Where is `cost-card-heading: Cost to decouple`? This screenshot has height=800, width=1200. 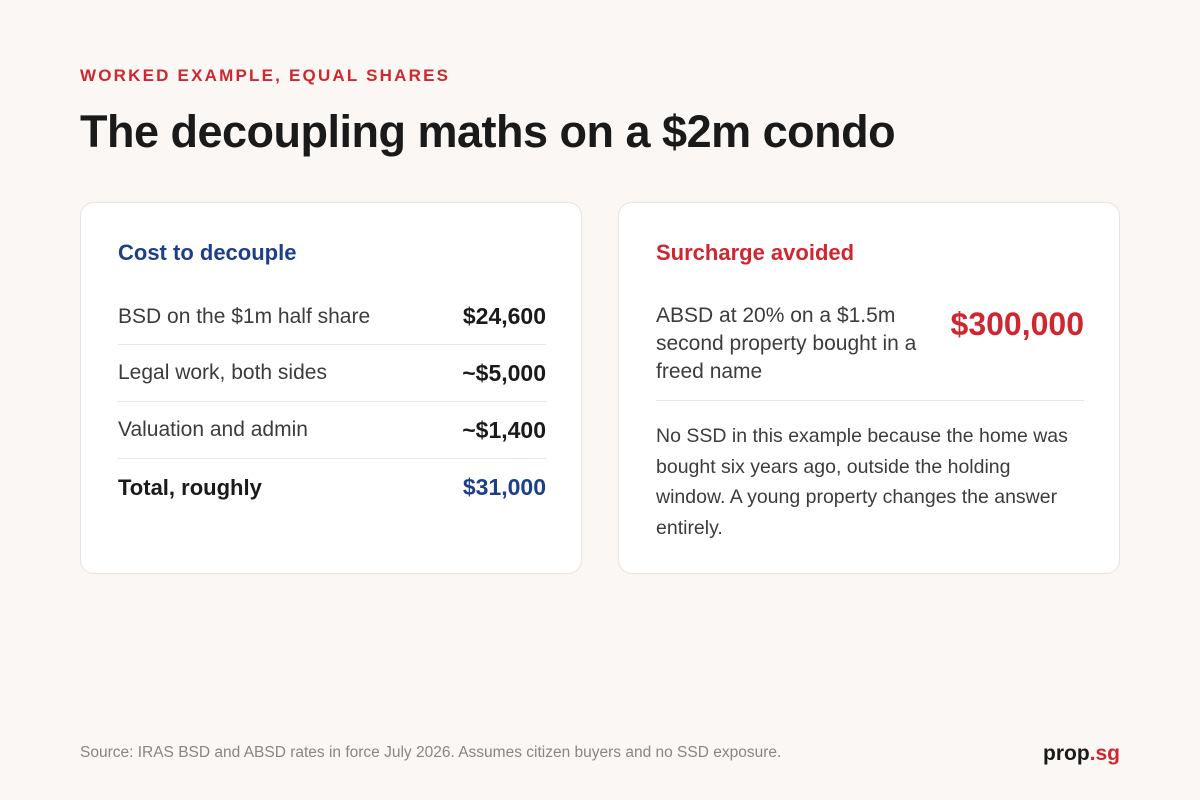 cost-card-heading: Cost to decouple is located at coordinates (207, 252).